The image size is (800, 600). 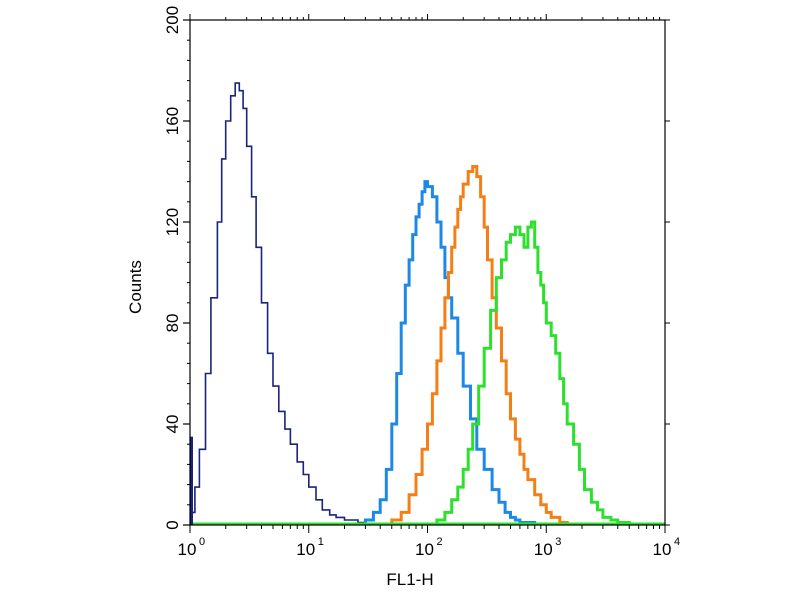 I want to click on x-tick-exponent: 4, so click(x=677, y=542).